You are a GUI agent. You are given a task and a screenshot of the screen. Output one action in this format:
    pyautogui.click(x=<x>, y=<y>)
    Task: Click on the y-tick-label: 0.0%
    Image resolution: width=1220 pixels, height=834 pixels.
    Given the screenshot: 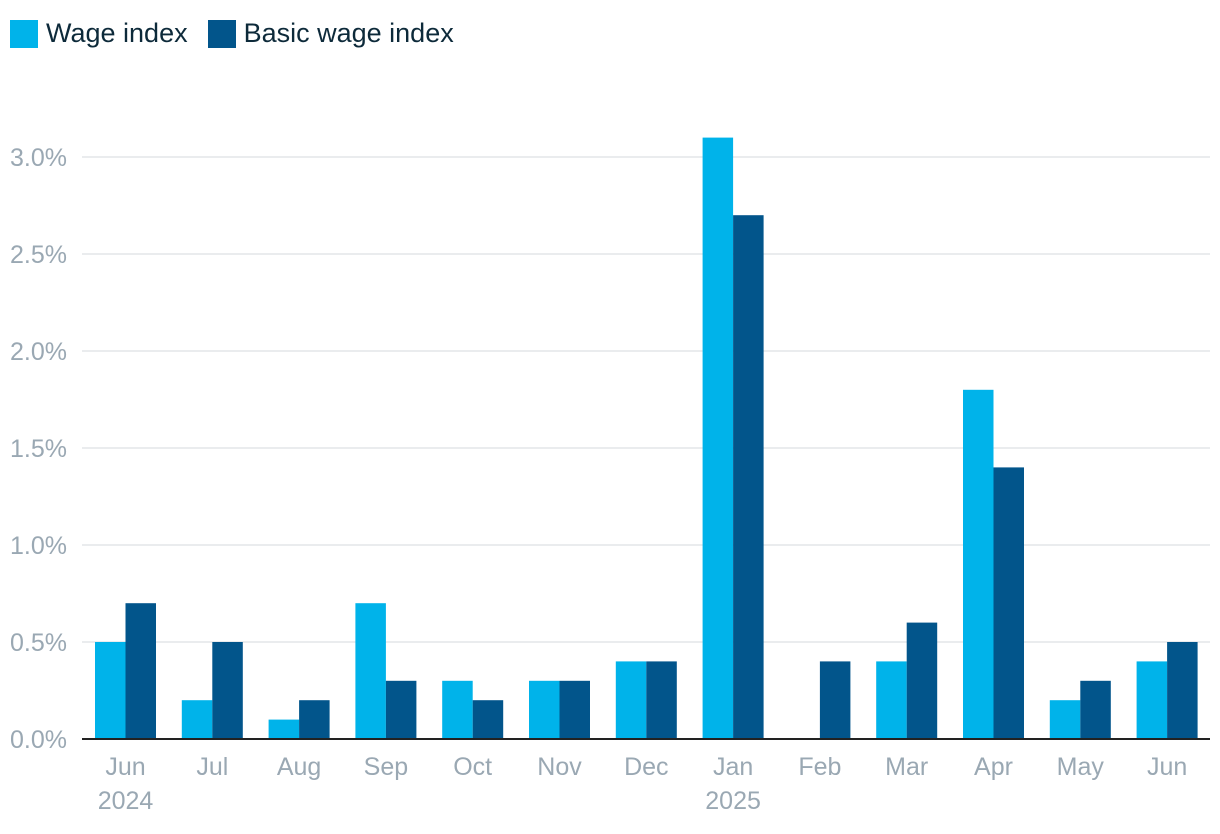 What is the action you would take?
    pyautogui.click(x=38, y=740)
    